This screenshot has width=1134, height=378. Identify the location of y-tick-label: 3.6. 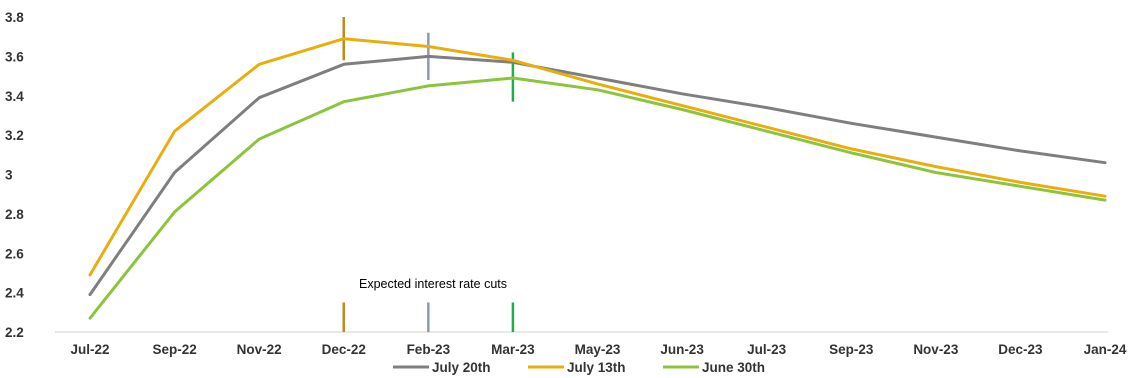
(14, 56).